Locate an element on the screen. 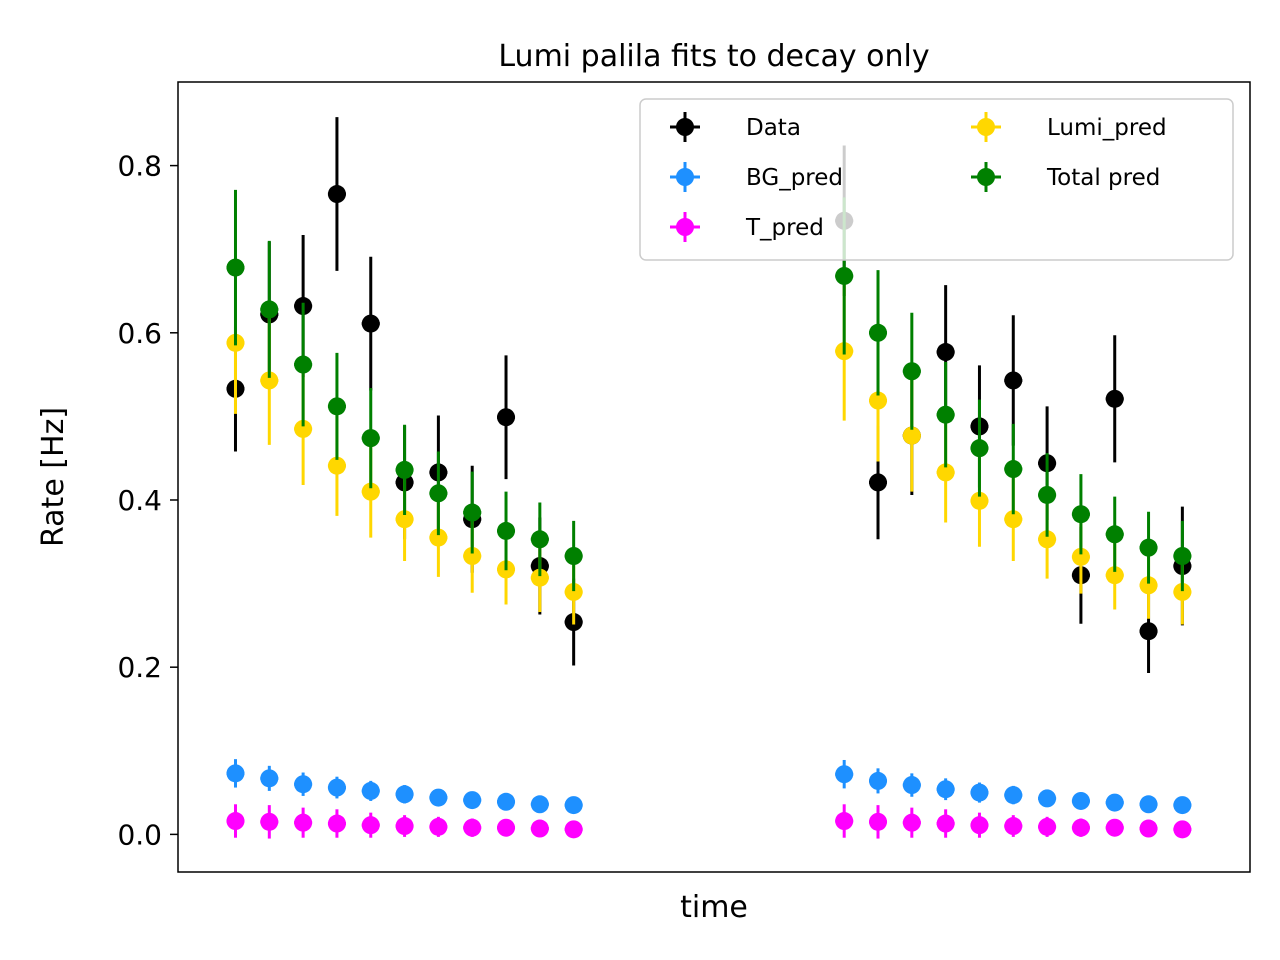 The width and height of the screenshot is (1280, 960). x-axis-label: time is located at coordinates (714, 907).